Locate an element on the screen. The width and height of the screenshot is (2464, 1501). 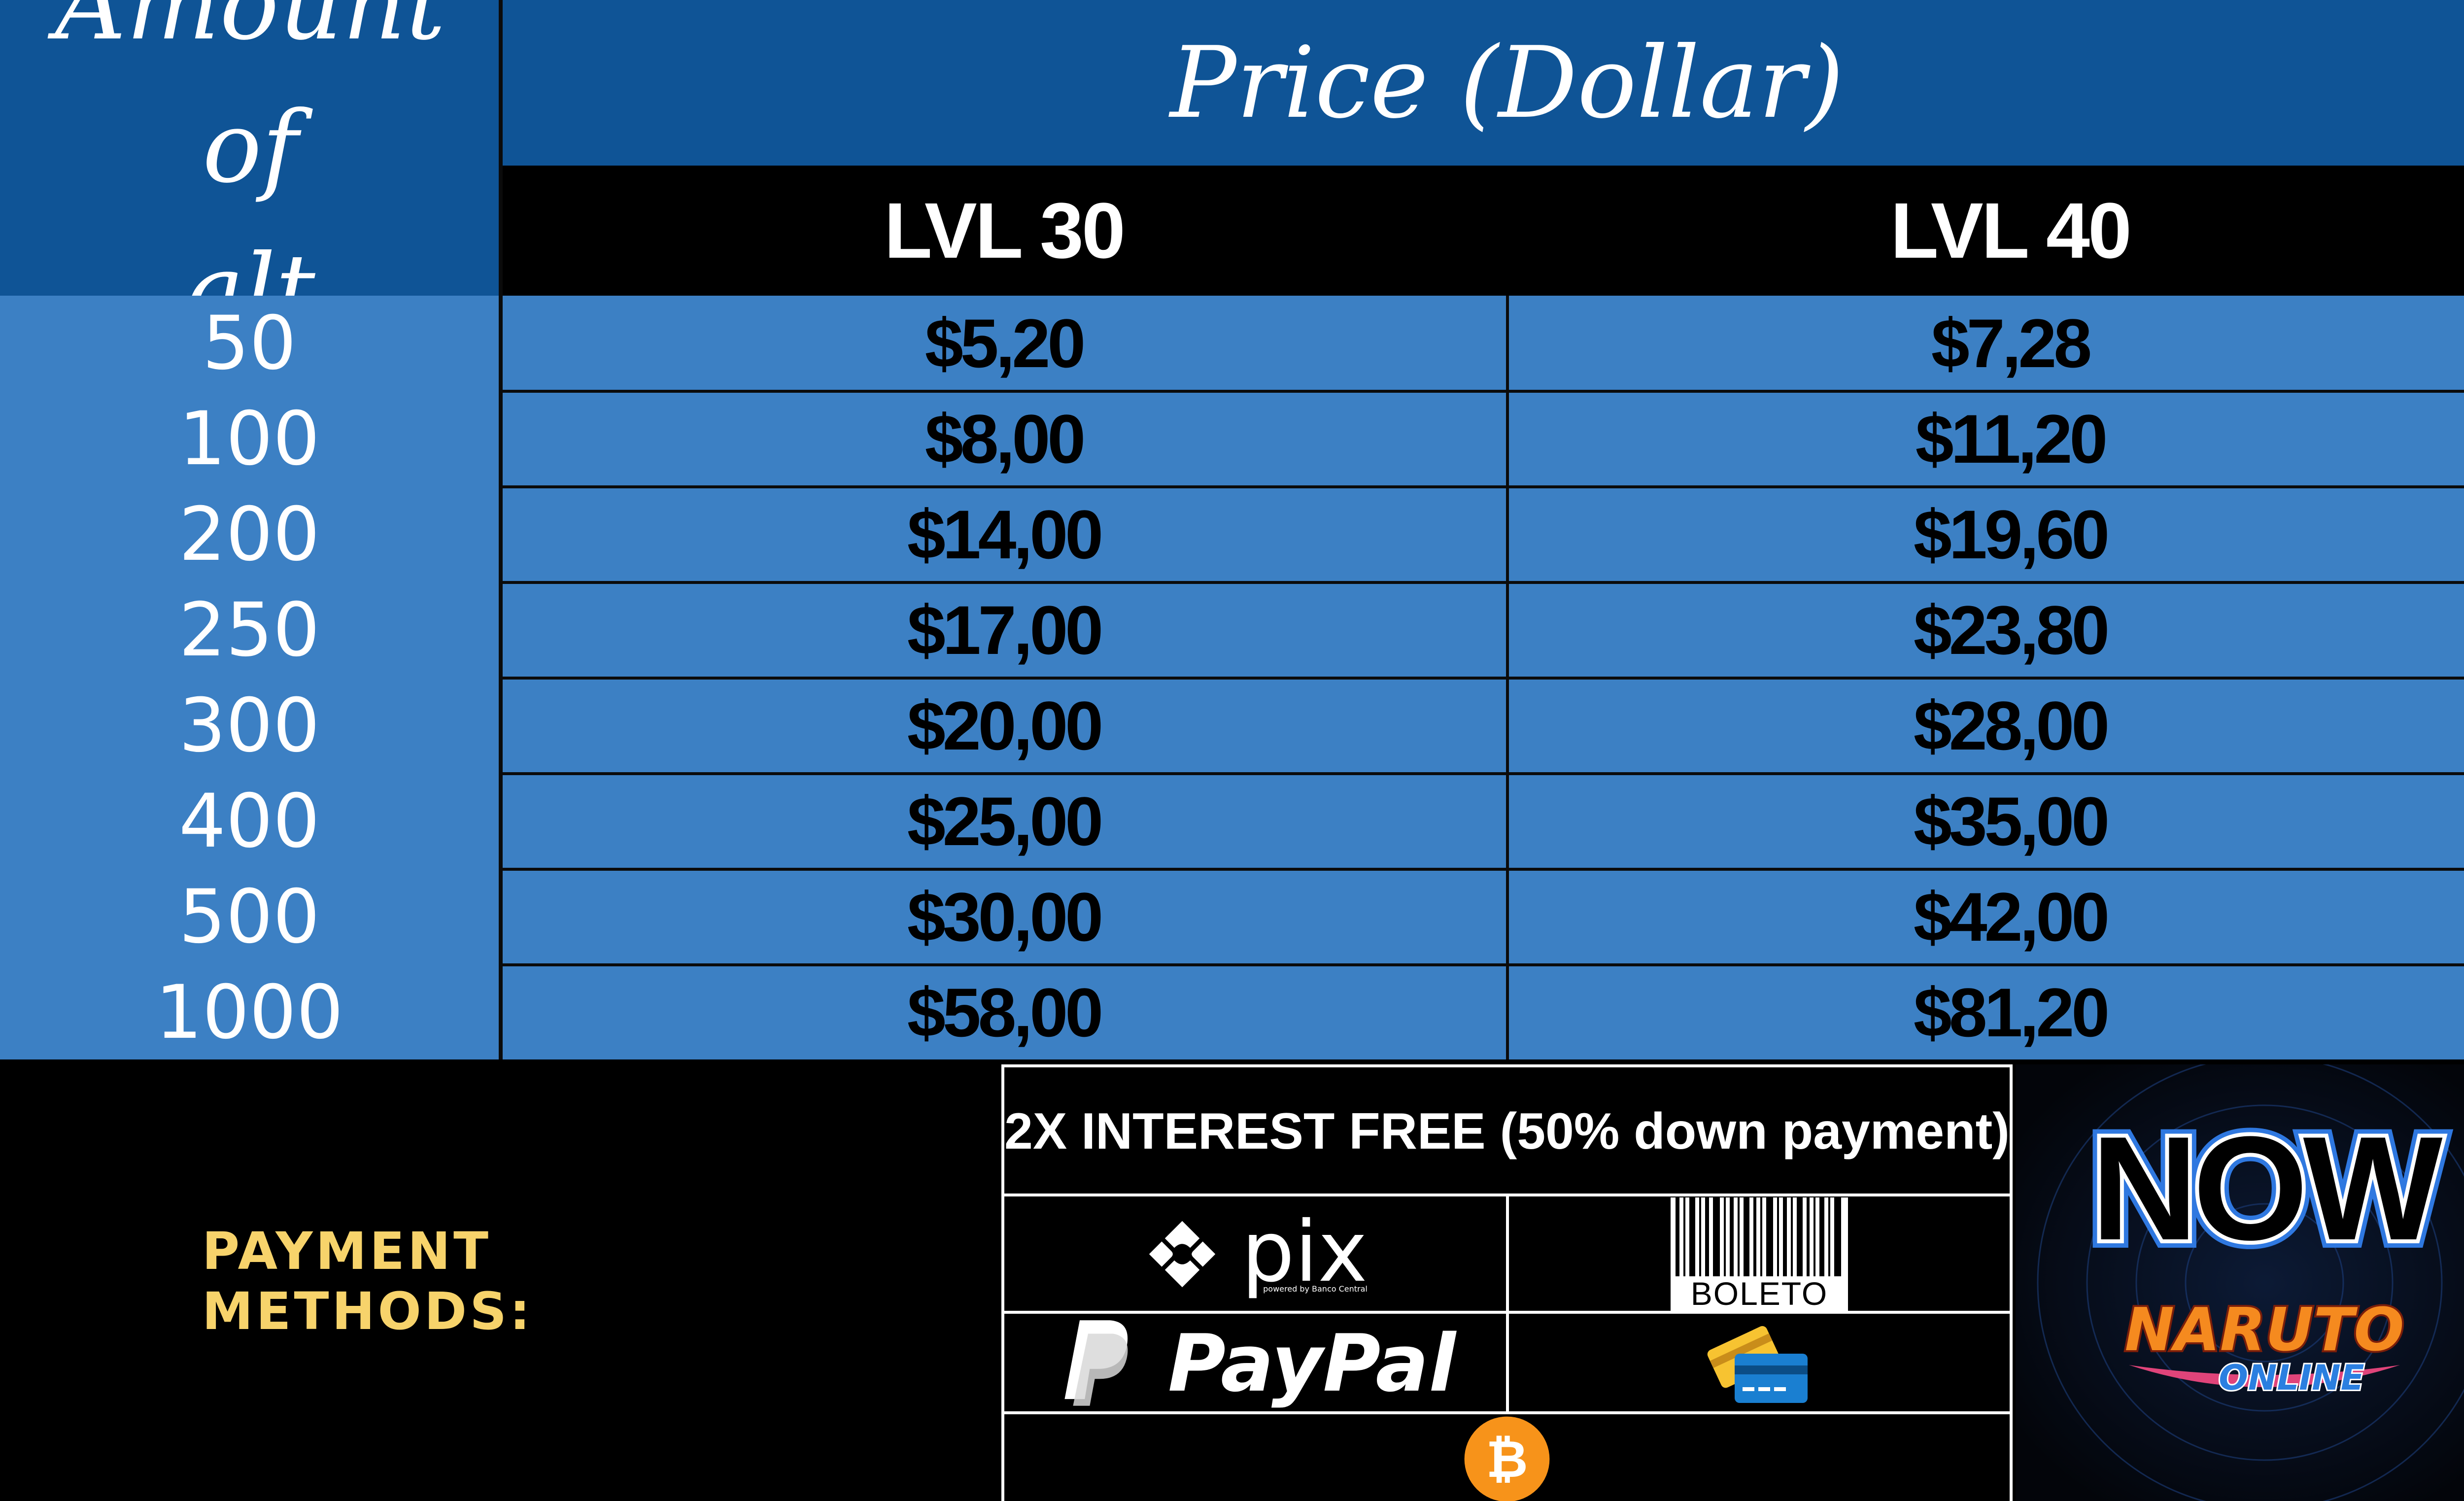
credit-card-icon is located at coordinates (1757, 1364).